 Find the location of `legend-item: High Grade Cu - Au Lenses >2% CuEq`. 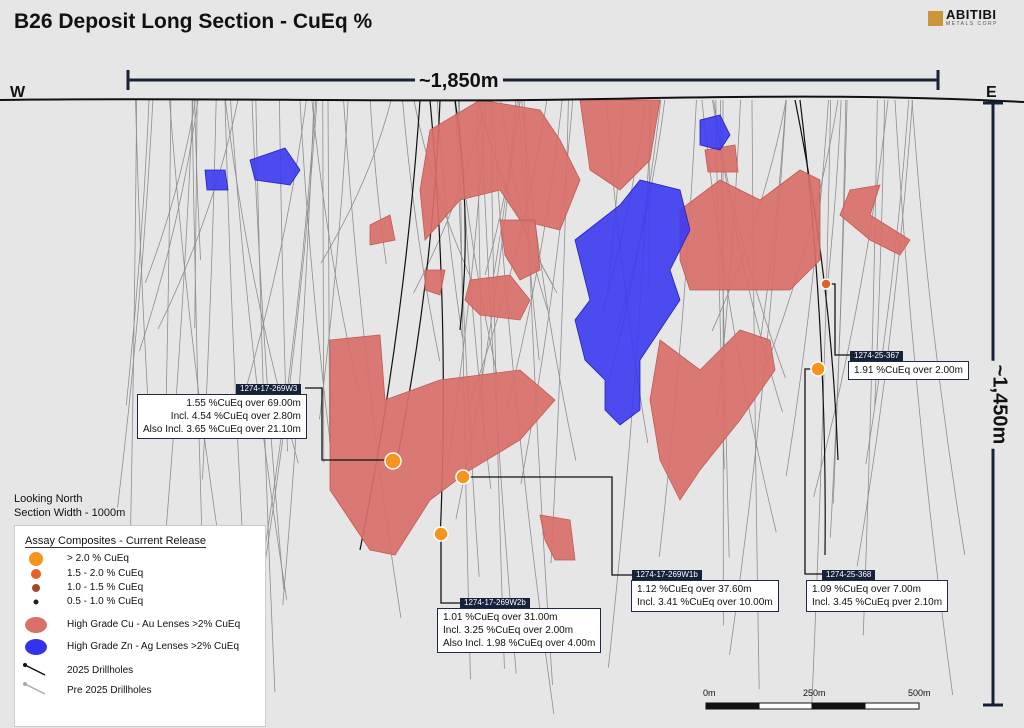

legend-item: High Grade Cu - Au Lenses >2% CuEq is located at coordinates (154, 624).